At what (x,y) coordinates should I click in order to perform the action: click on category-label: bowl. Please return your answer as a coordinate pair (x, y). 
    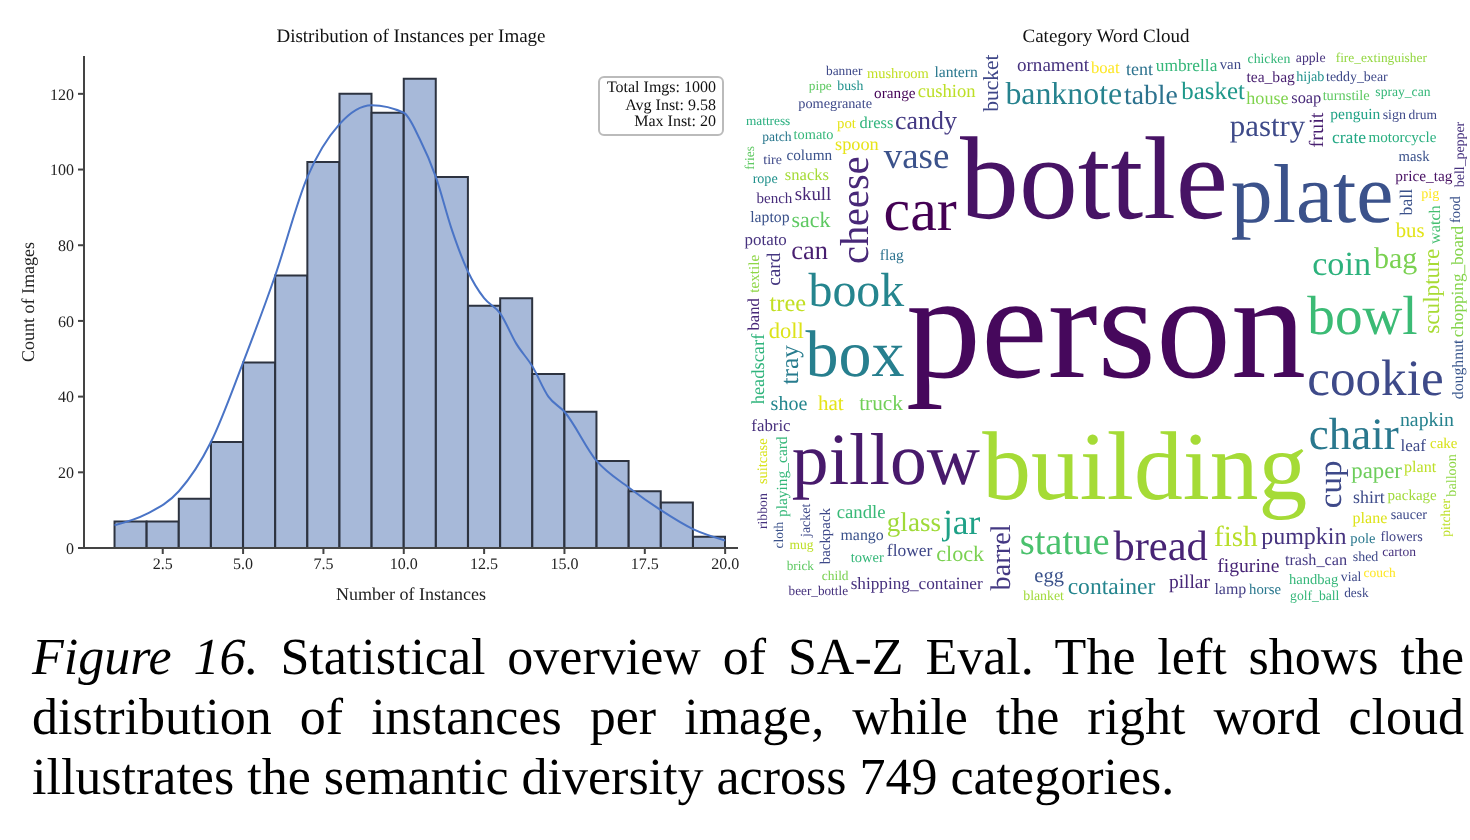
    Looking at the image, I should click on (1363, 315).